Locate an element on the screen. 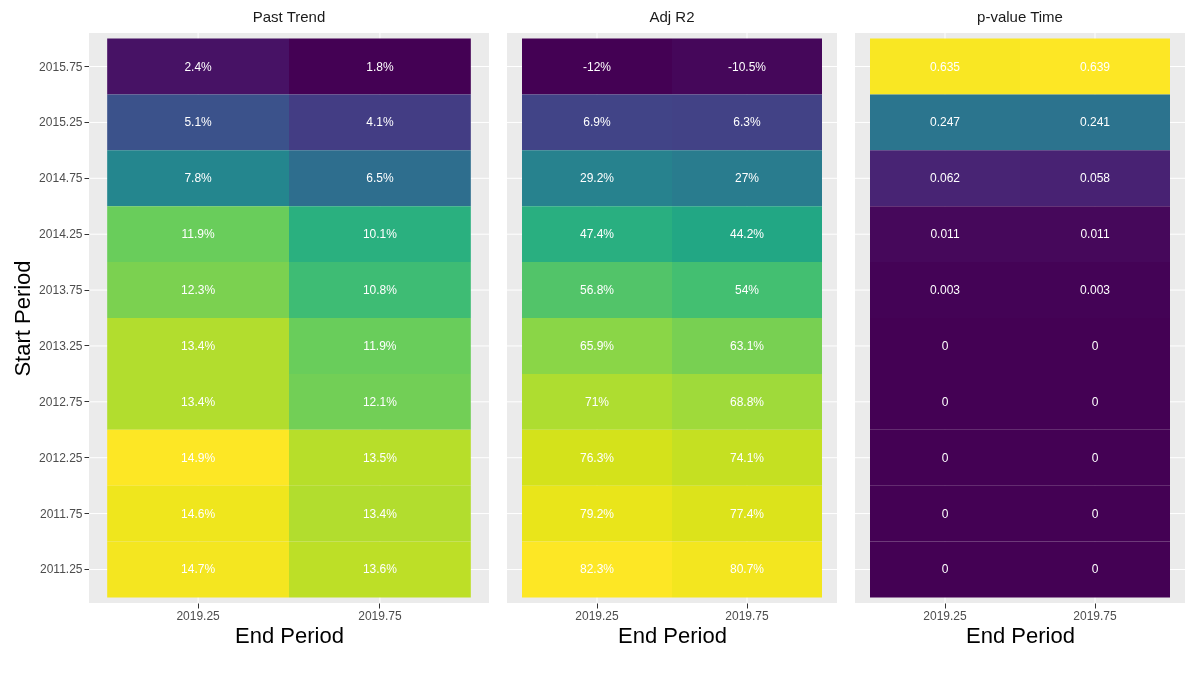 The image size is (1197, 692). y-axis-title: Start Period is located at coordinates (23, 318).